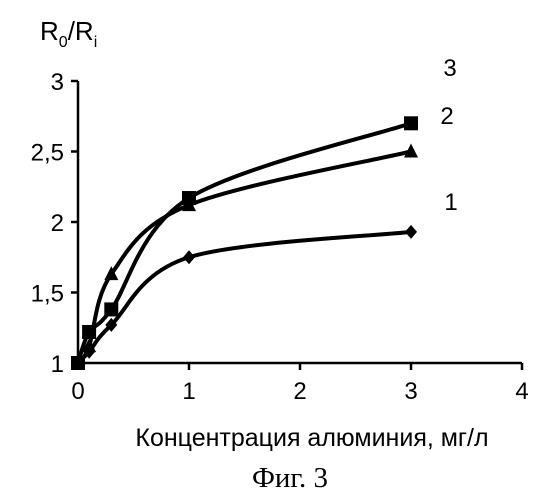 This screenshot has height=500, width=540. Describe the element at coordinates (410, 391) in the screenshot. I see `x-tick-label: 3` at that location.